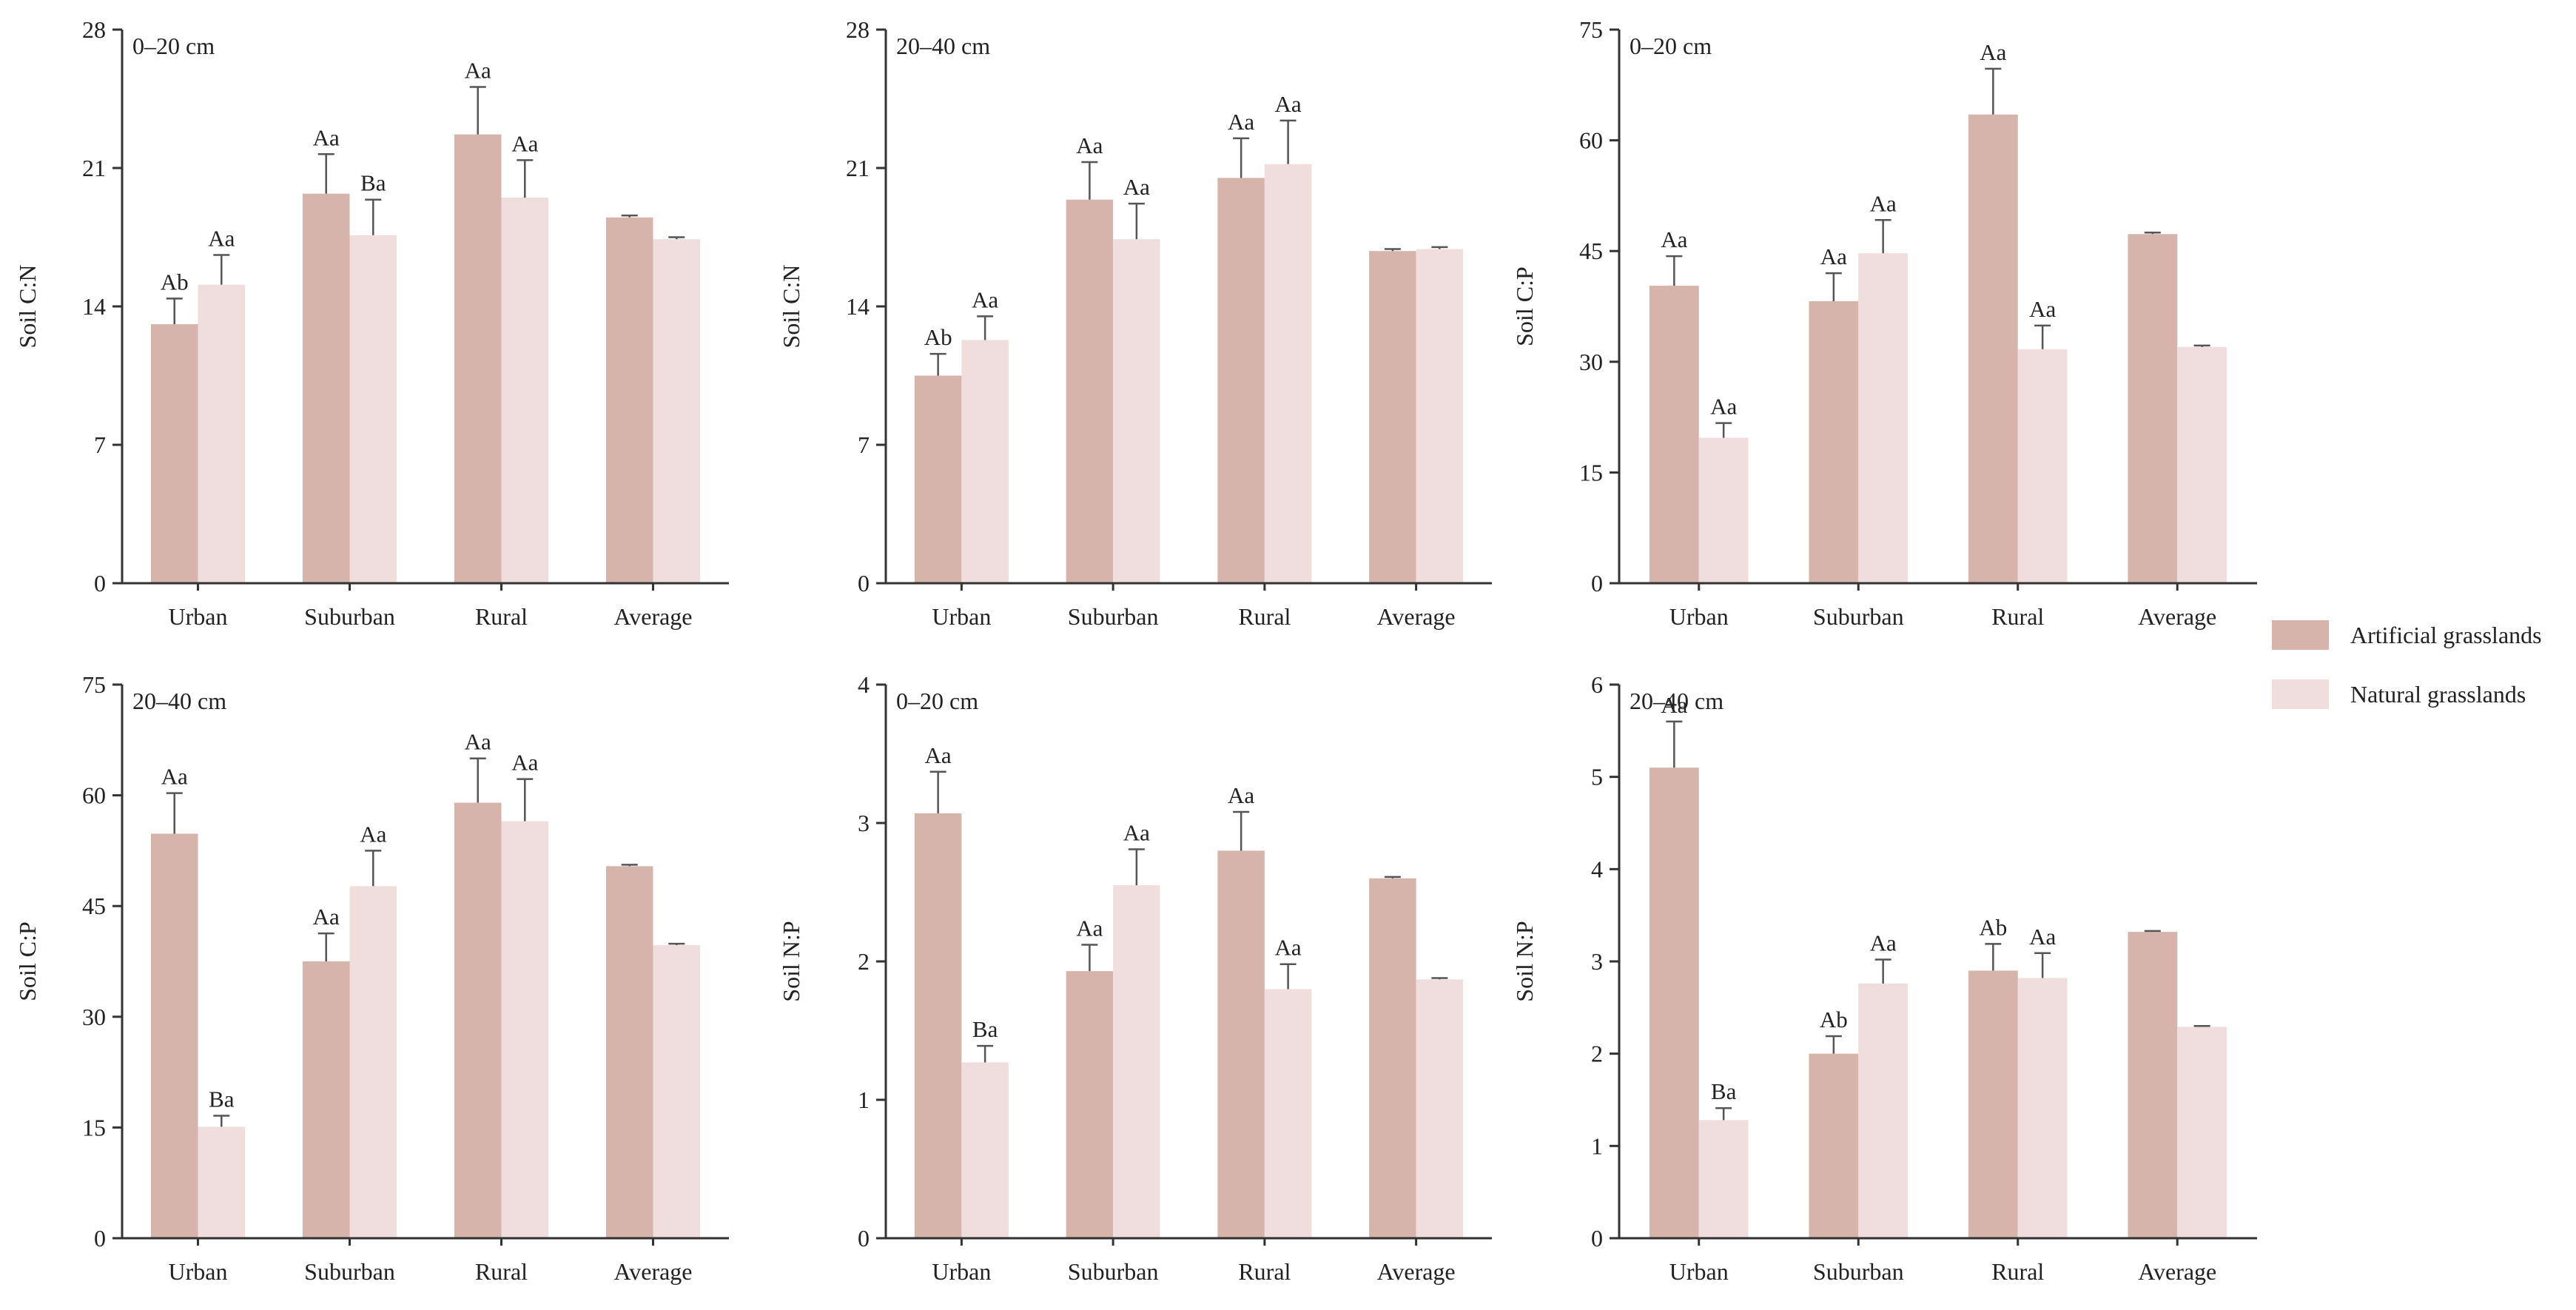 The height and width of the screenshot is (1310, 2576). Describe the element at coordinates (94, 306) in the screenshot. I see `y-tick-label: 14` at that location.